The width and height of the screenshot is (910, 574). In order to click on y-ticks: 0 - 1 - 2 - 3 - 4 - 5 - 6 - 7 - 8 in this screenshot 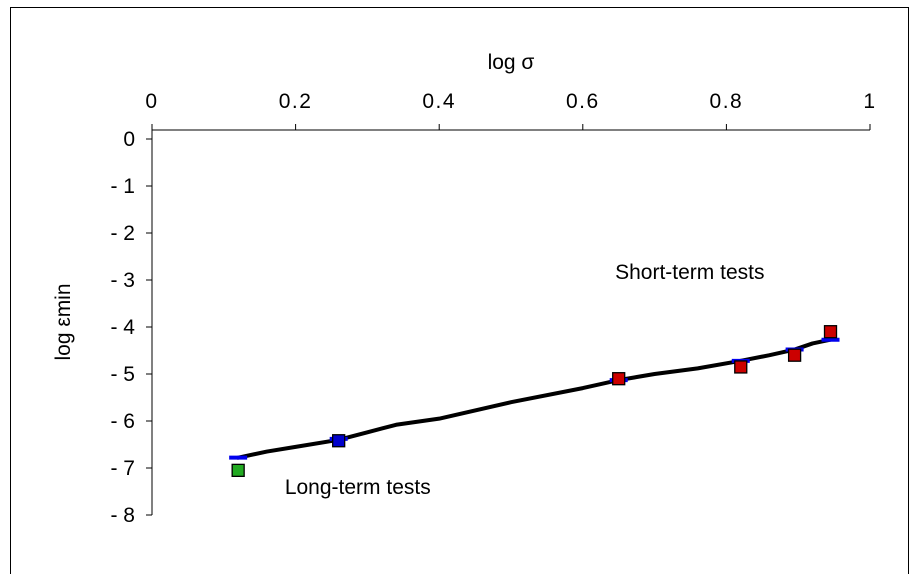, I will do `click(131, 327)`.